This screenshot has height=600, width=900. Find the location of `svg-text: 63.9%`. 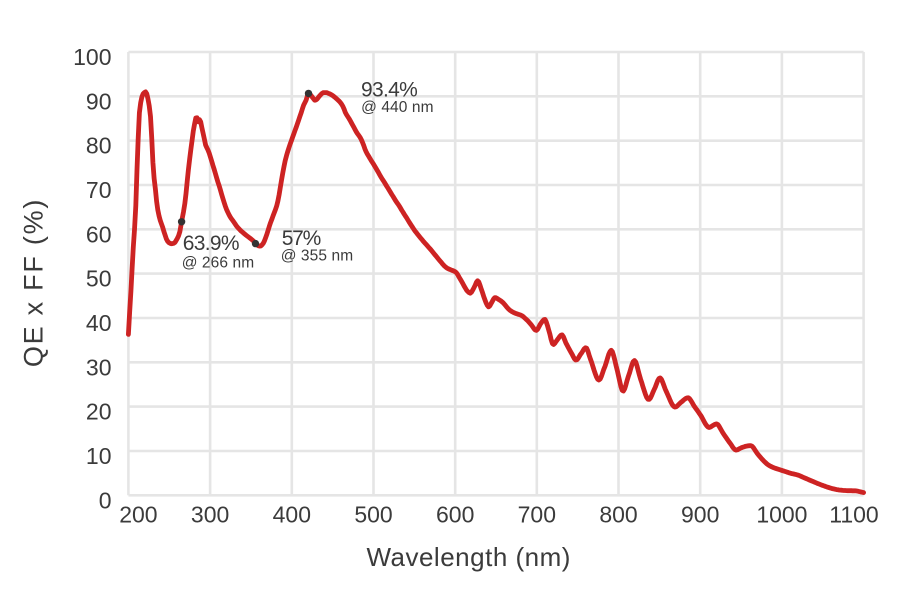

svg-text: 63.9% is located at coordinates (211, 243).